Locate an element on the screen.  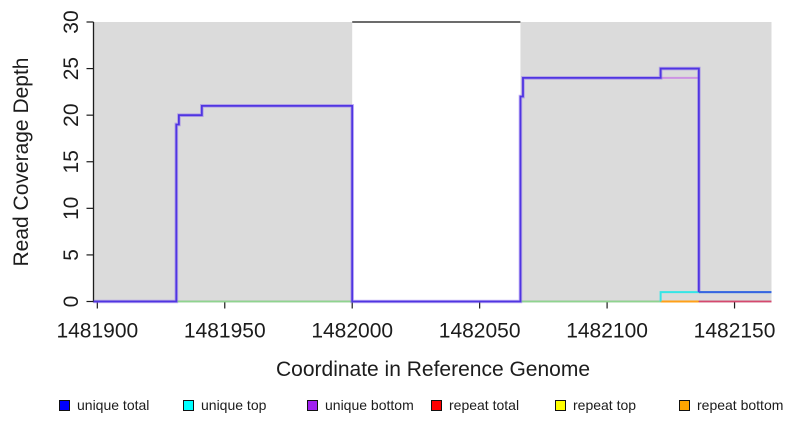
x-tick-label: 1482050 is located at coordinates (480, 331).